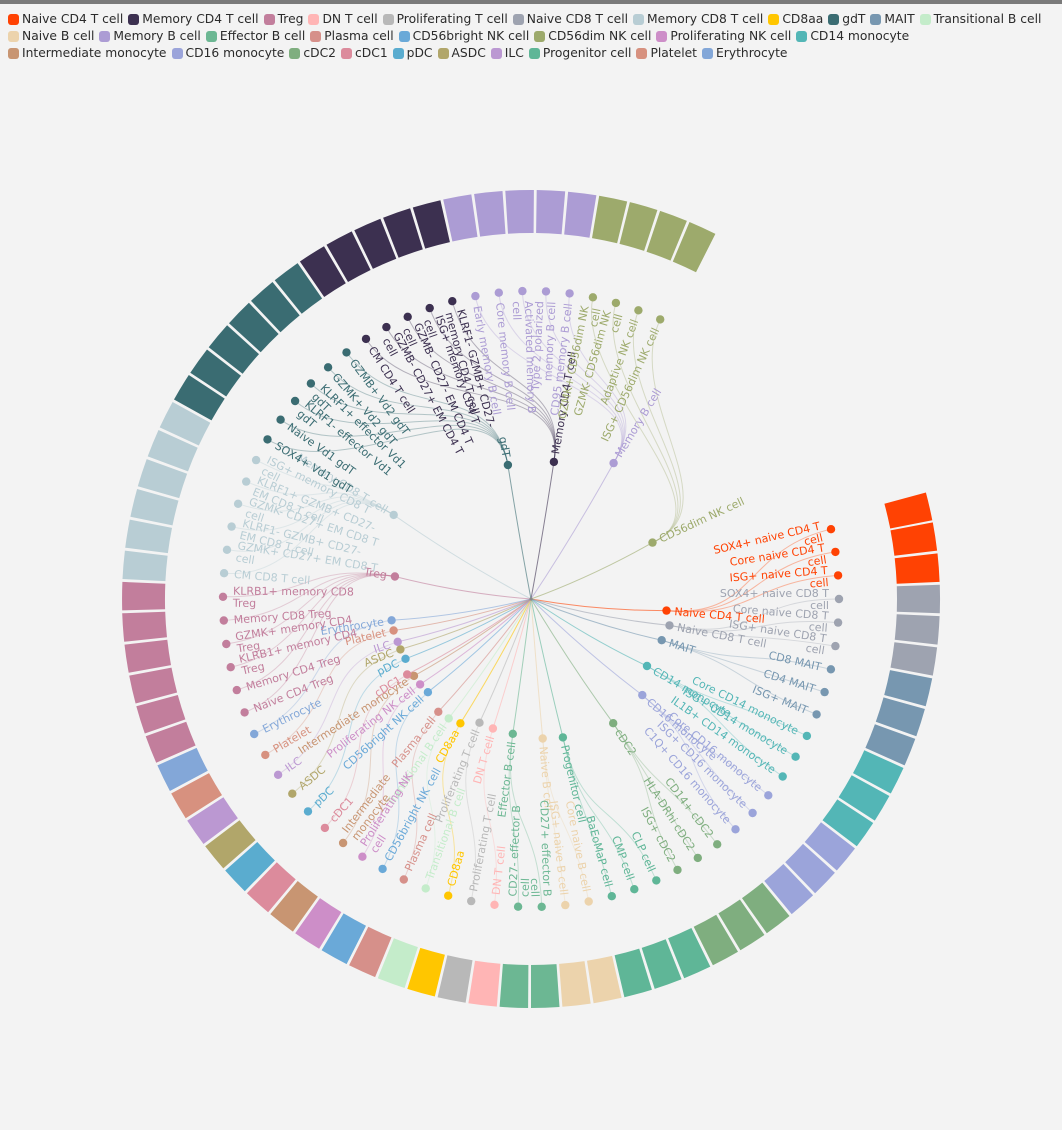  I want to click on ring-segment-gzmb-vd2-gdt, so click(298, 288).